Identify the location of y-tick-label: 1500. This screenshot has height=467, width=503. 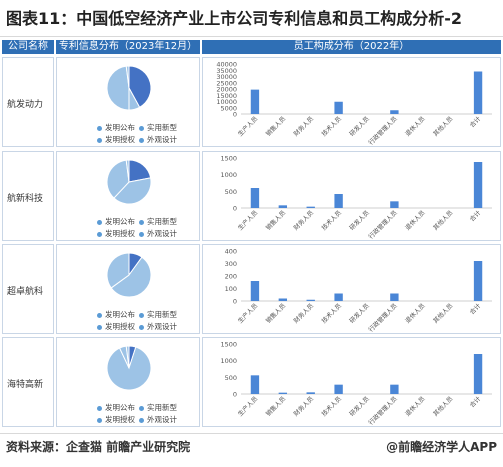
(228, 345).